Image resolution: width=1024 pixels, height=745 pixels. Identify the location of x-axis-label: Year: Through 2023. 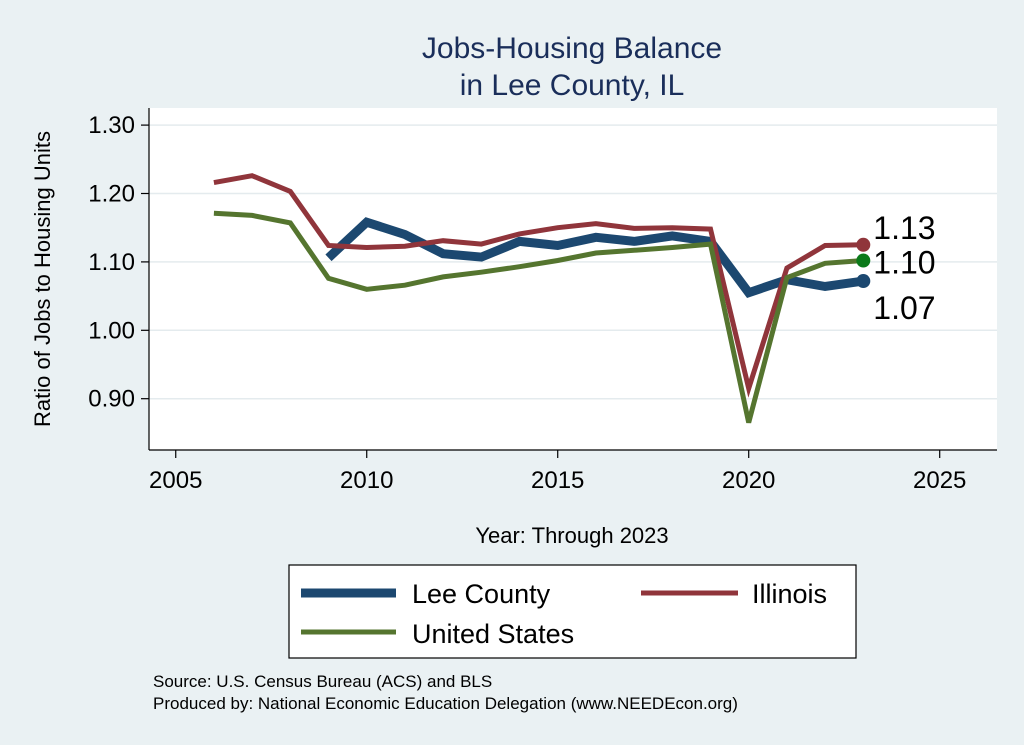
(571, 535).